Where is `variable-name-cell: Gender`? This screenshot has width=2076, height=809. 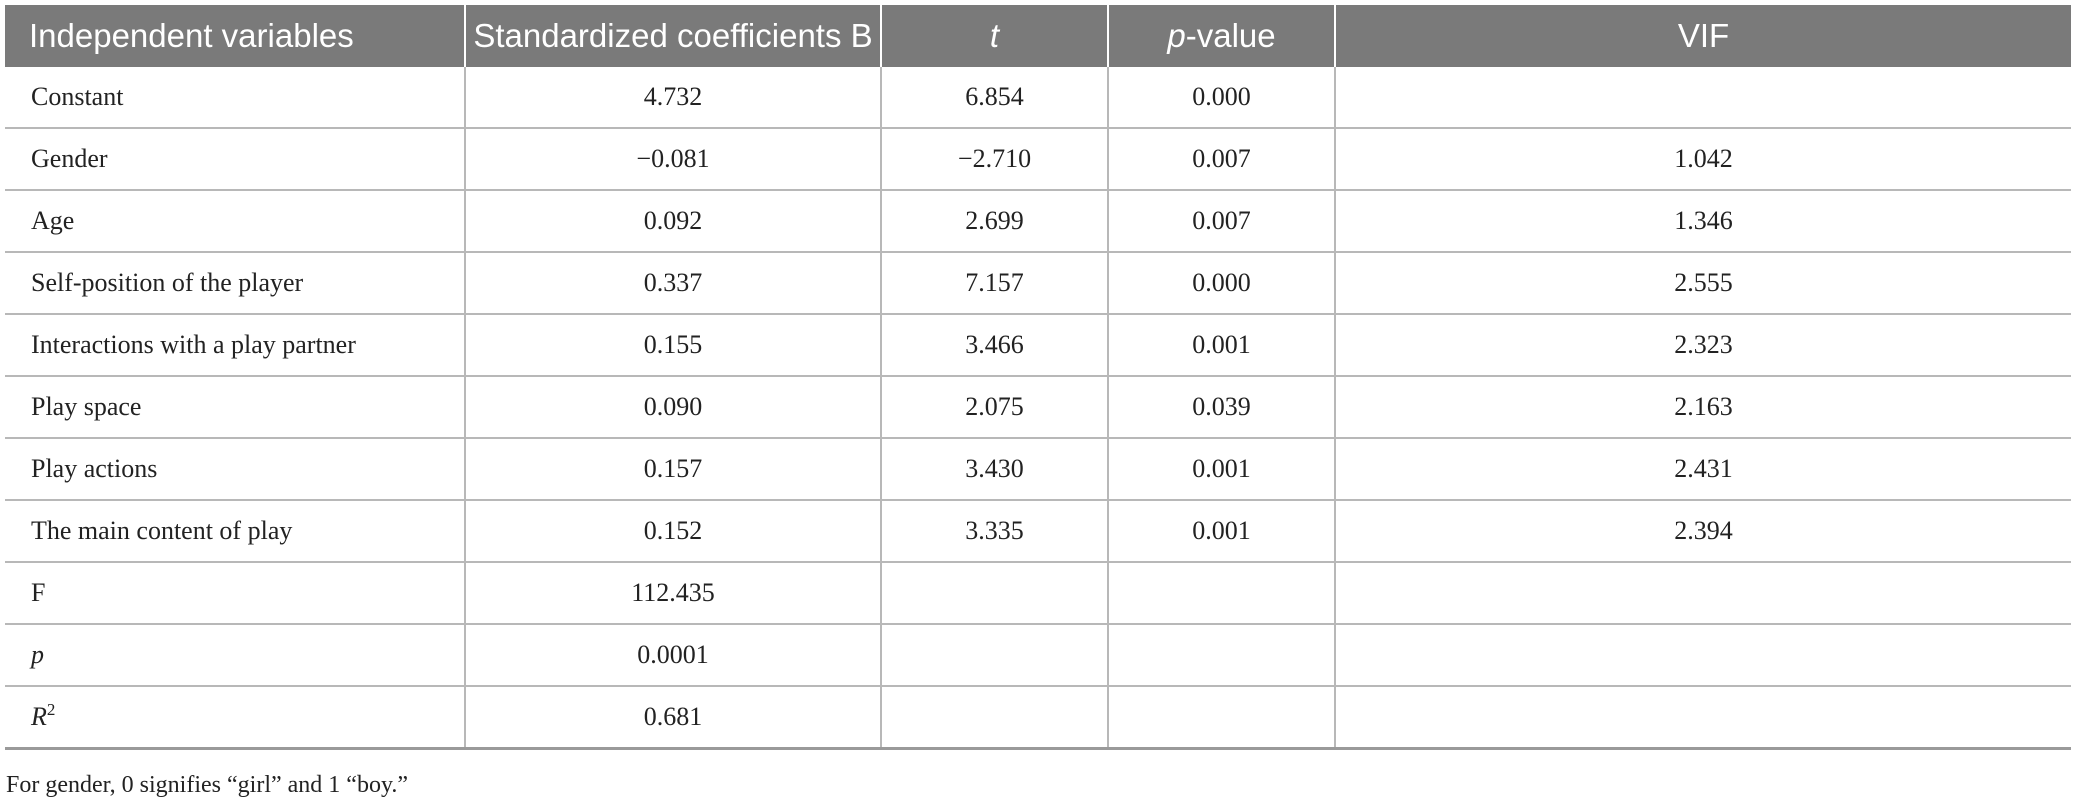 variable-name-cell: Gender is located at coordinates (235, 158).